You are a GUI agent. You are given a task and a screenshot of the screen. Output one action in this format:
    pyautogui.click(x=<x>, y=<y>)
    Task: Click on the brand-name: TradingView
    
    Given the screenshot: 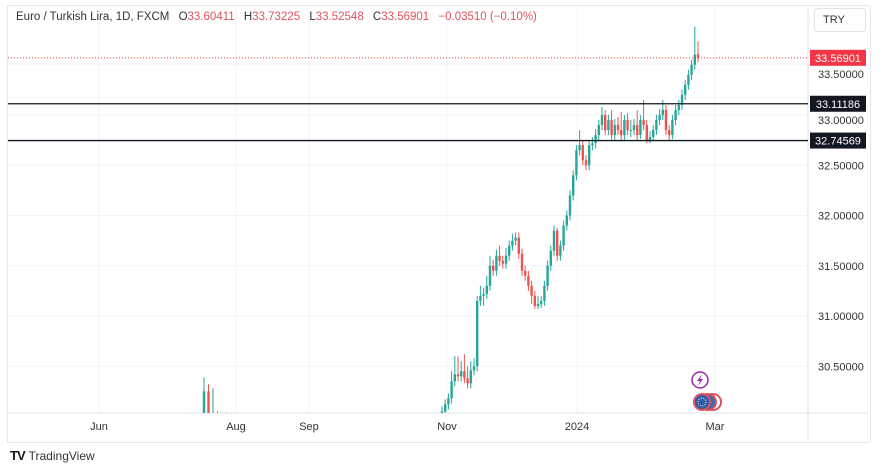 What is the action you would take?
    pyautogui.click(x=61, y=455)
    